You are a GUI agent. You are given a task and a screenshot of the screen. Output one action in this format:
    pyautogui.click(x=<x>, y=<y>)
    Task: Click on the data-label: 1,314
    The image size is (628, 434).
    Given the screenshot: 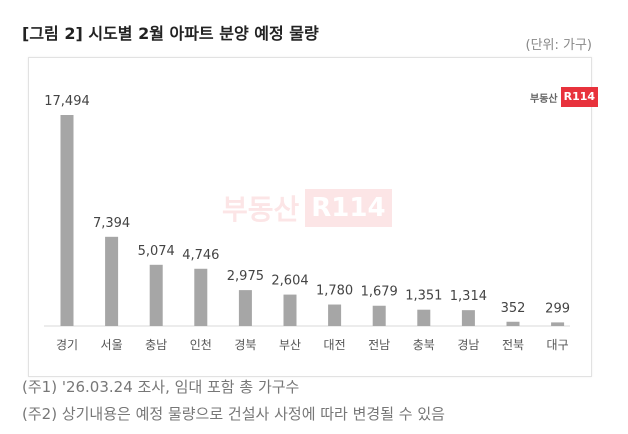 What is the action you would take?
    pyautogui.click(x=468, y=296)
    